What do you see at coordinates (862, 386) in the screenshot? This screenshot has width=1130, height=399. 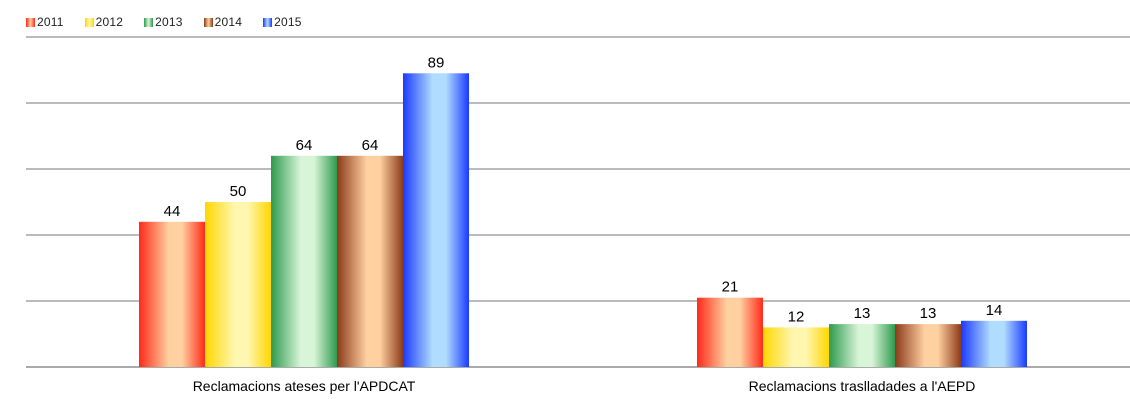 I see `category-label: Reclamacions traslladades a l'AEPD` at bounding box center [862, 386].